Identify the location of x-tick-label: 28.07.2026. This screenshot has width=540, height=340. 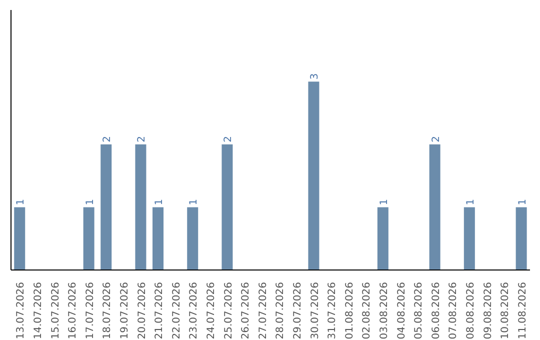
(280, 311).